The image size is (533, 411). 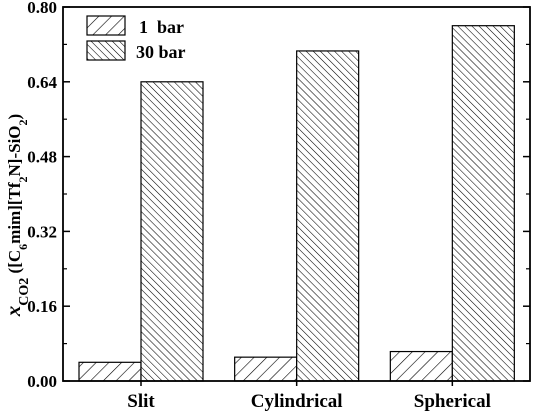 I want to click on y-axis-label: xCO2 ([C6mim][Tf2N]-SiO2), so click(x=16, y=215).